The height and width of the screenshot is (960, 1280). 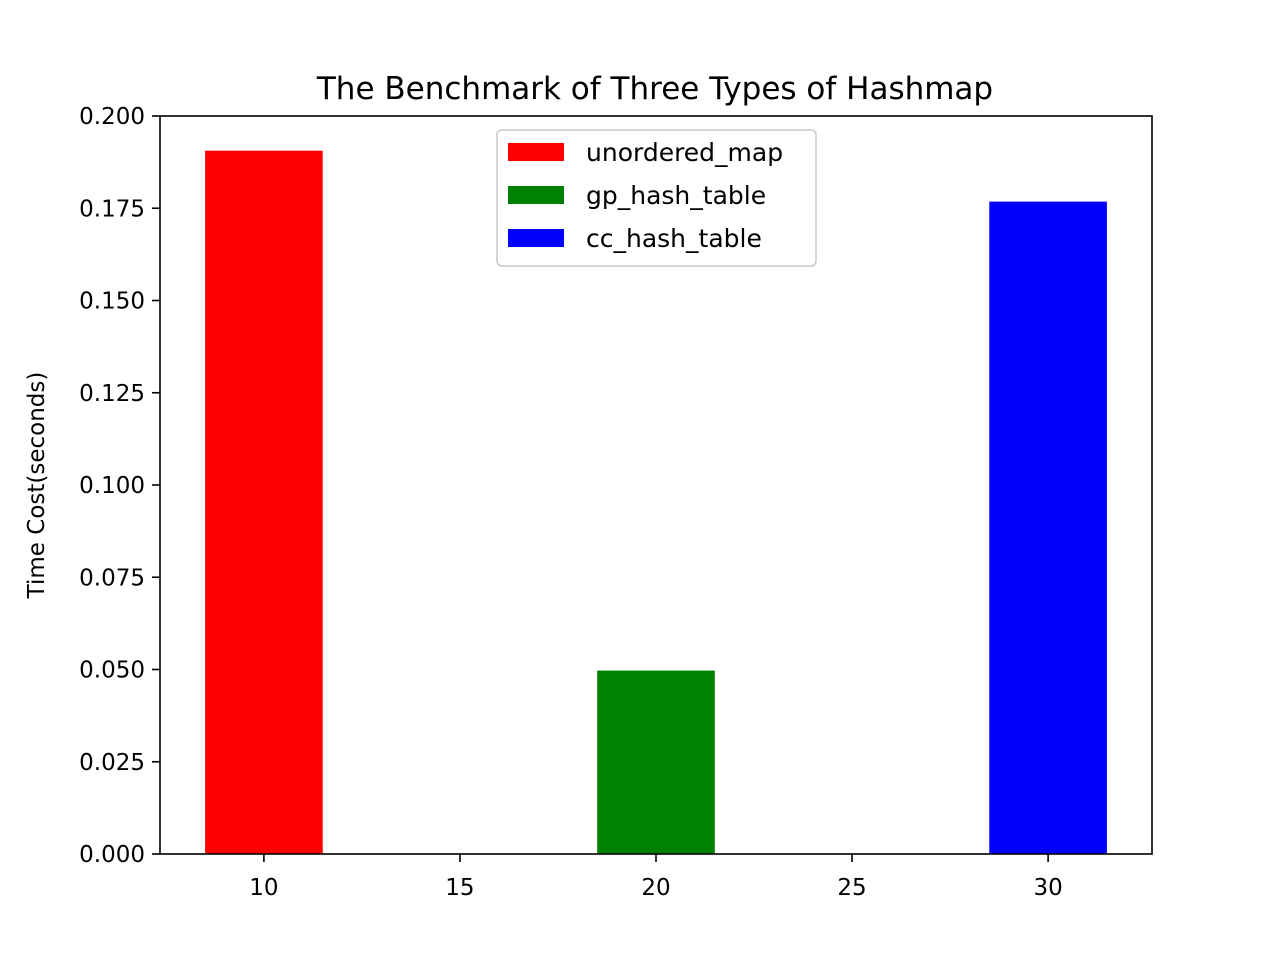 I want to click on y-tick-label: 0.075, so click(x=112, y=578).